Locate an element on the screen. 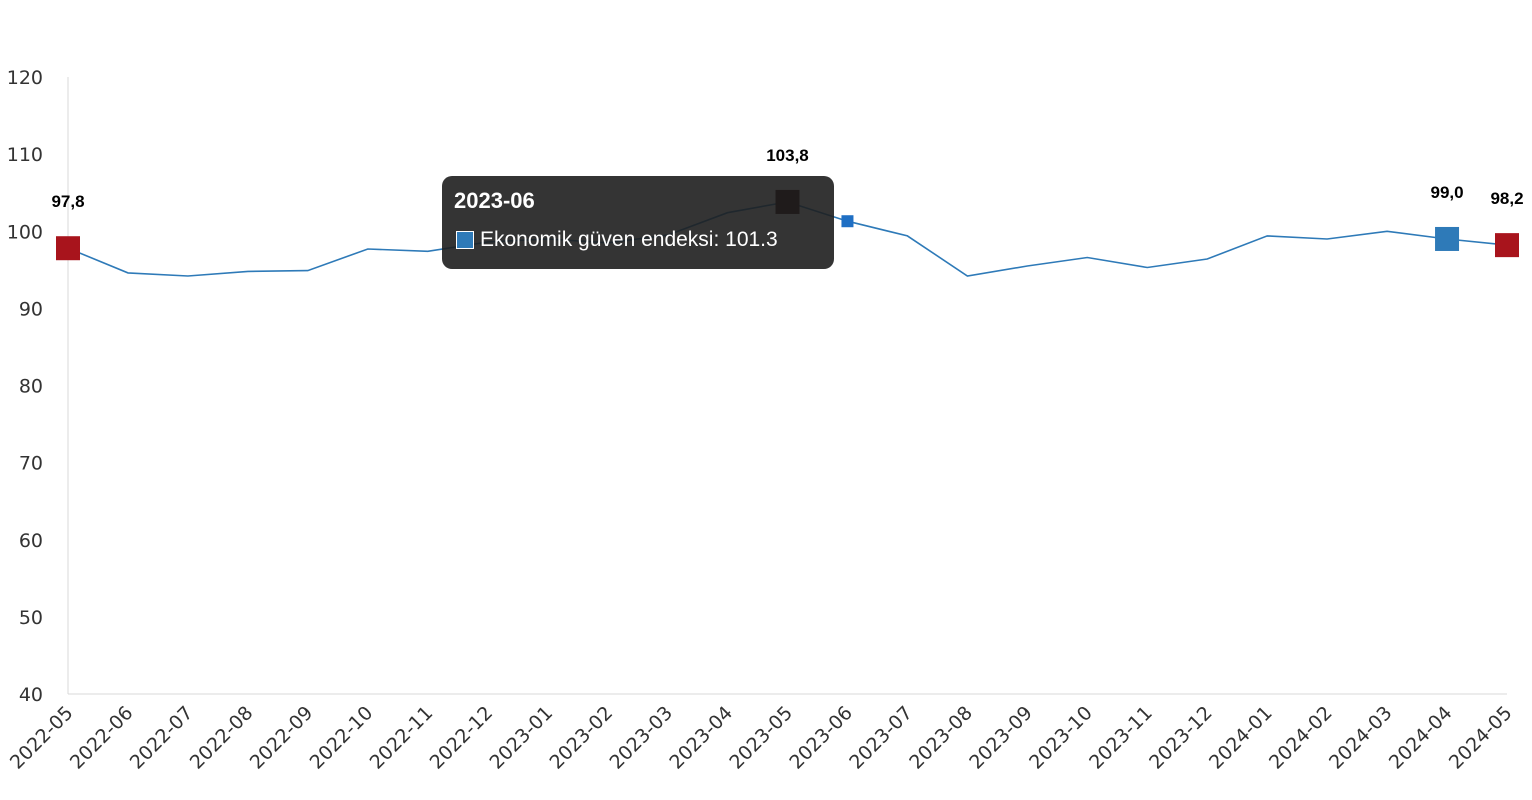 Image resolution: width=1532 pixels, height=800 pixels. y-tick-label: 50 is located at coordinates (31, 618).